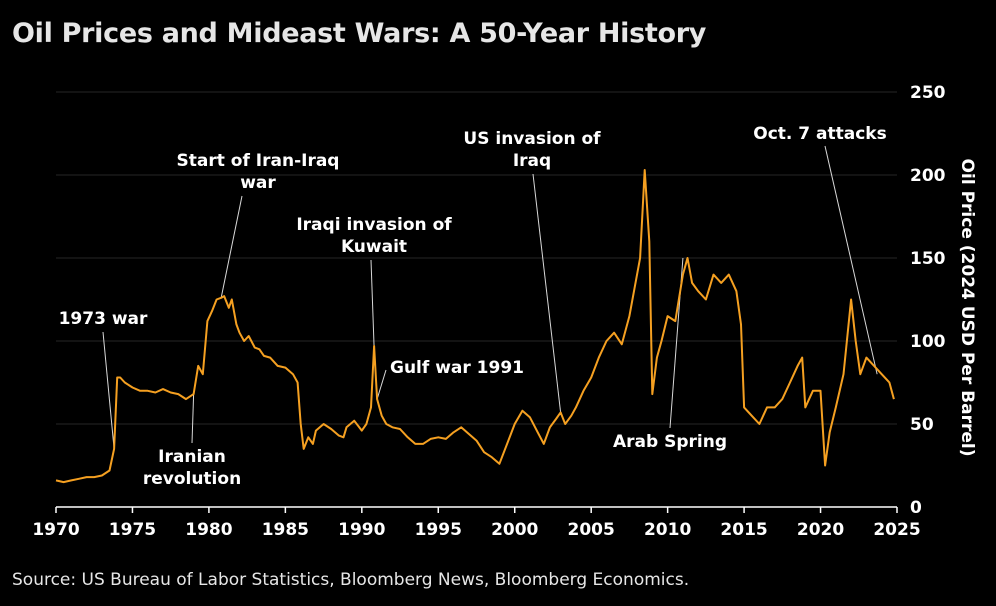  What do you see at coordinates (438, 530) in the screenshot?
I see `x-tick-label: 1995` at bounding box center [438, 530].